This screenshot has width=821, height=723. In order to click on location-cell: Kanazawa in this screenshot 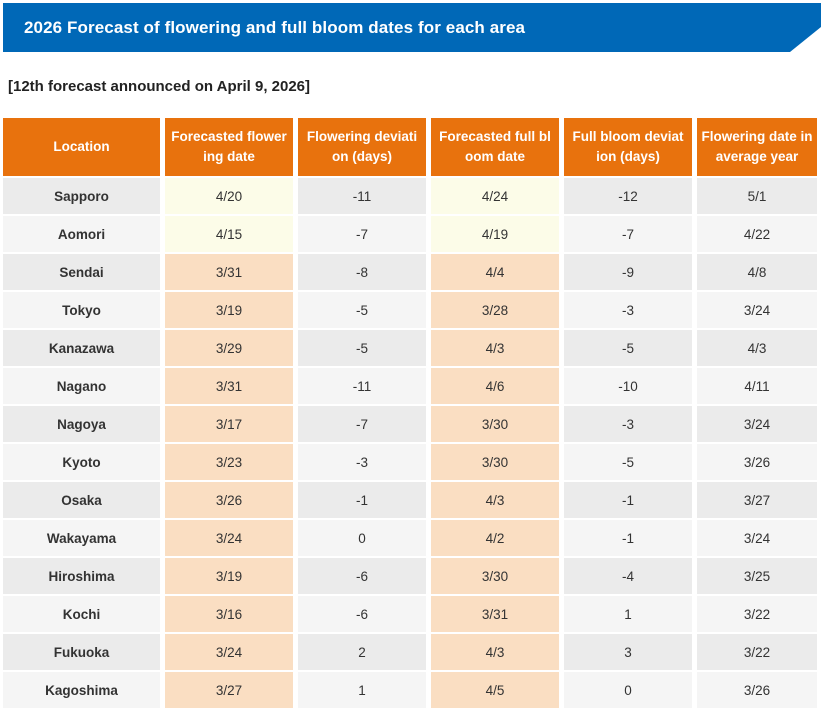, I will do `click(81, 348)`.